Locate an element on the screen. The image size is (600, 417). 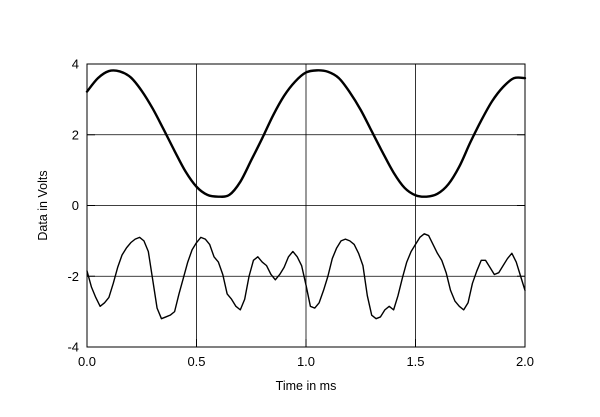
y-tick-label: -2 is located at coordinates (73, 276).